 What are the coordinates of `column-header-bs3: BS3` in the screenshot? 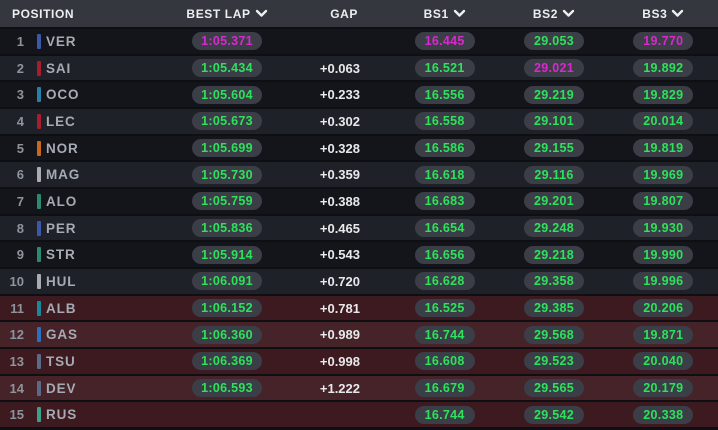 It's located at (663, 14).